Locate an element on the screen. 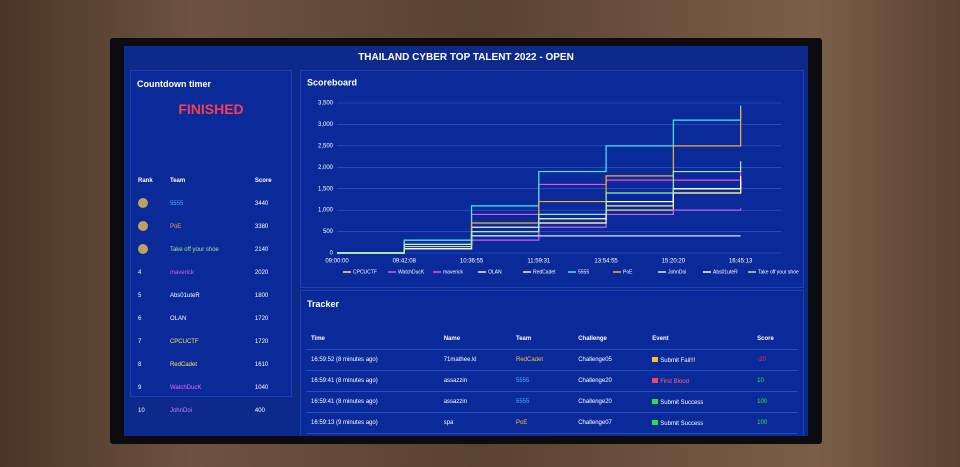 The image size is (960, 467). leaderboard-row: 5 Abs01uteR 1800 is located at coordinates (211, 295).